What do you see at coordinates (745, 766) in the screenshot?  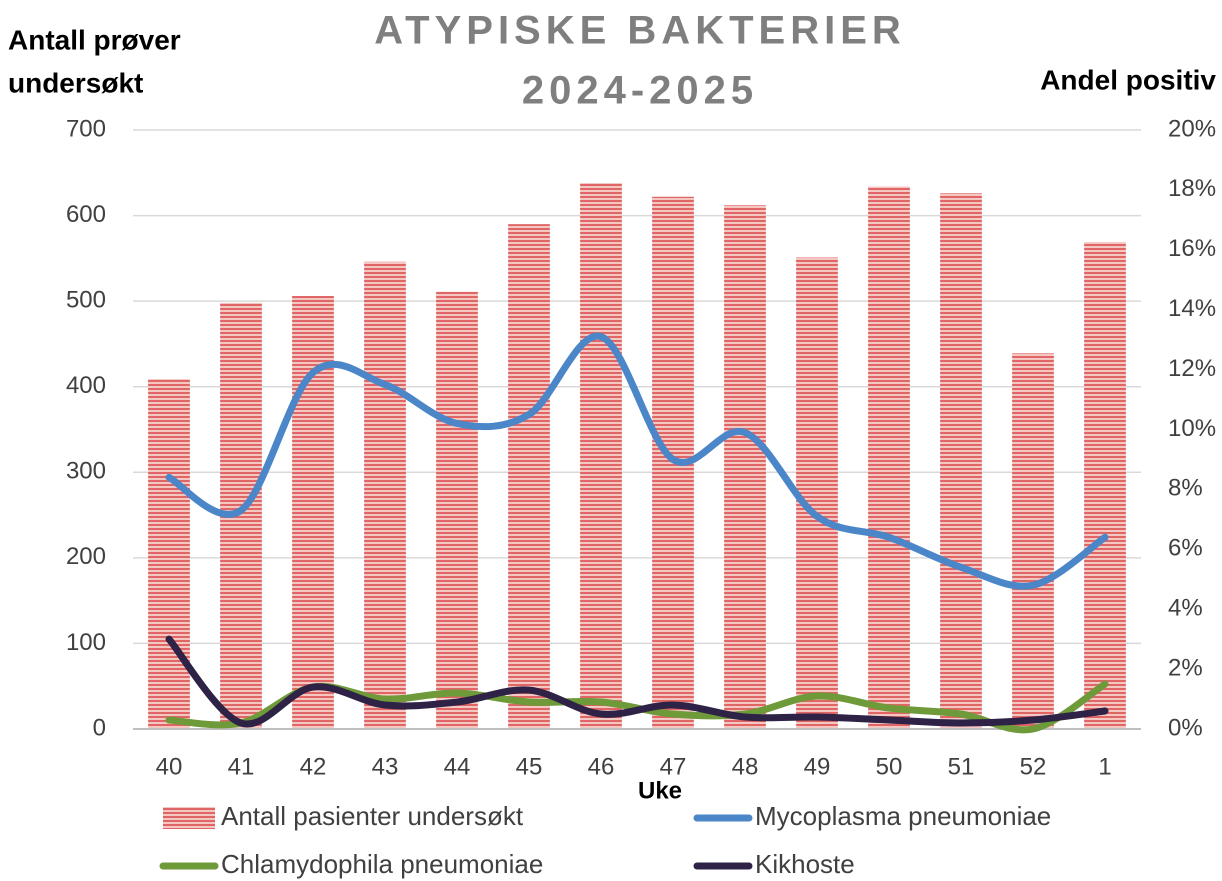 I see `x-tick-label: 48` at bounding box center [745, 766].